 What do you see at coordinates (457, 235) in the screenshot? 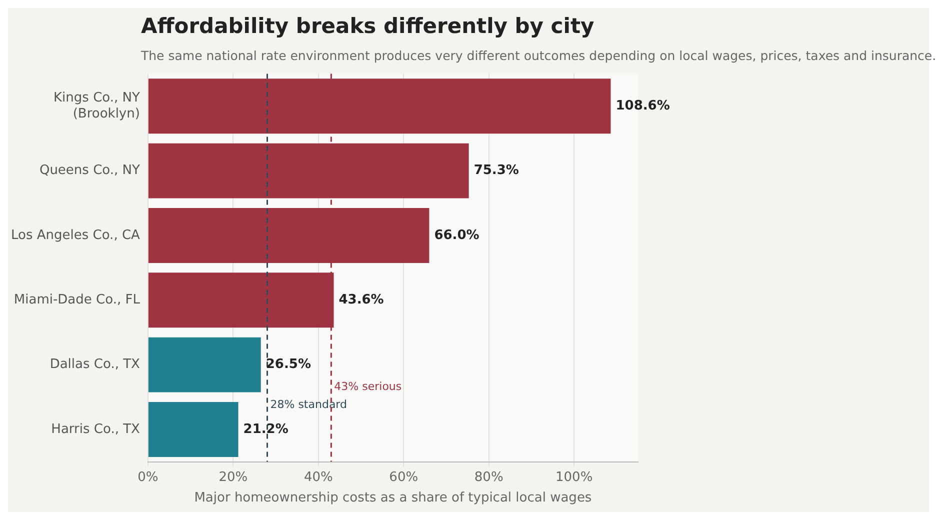
I see `data-label: 66.0%` at bounding box center [457, 235].